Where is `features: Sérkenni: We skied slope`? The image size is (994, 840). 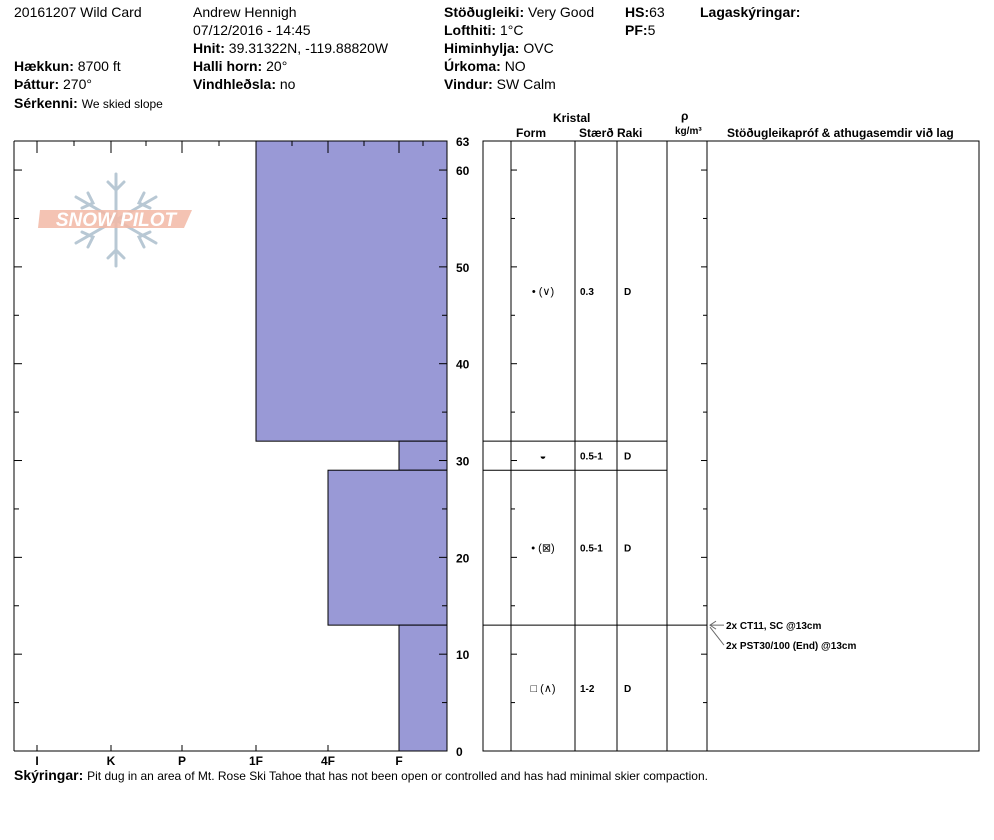 features: Sérkenni: We skied slope is located at coordinates (88, 103).